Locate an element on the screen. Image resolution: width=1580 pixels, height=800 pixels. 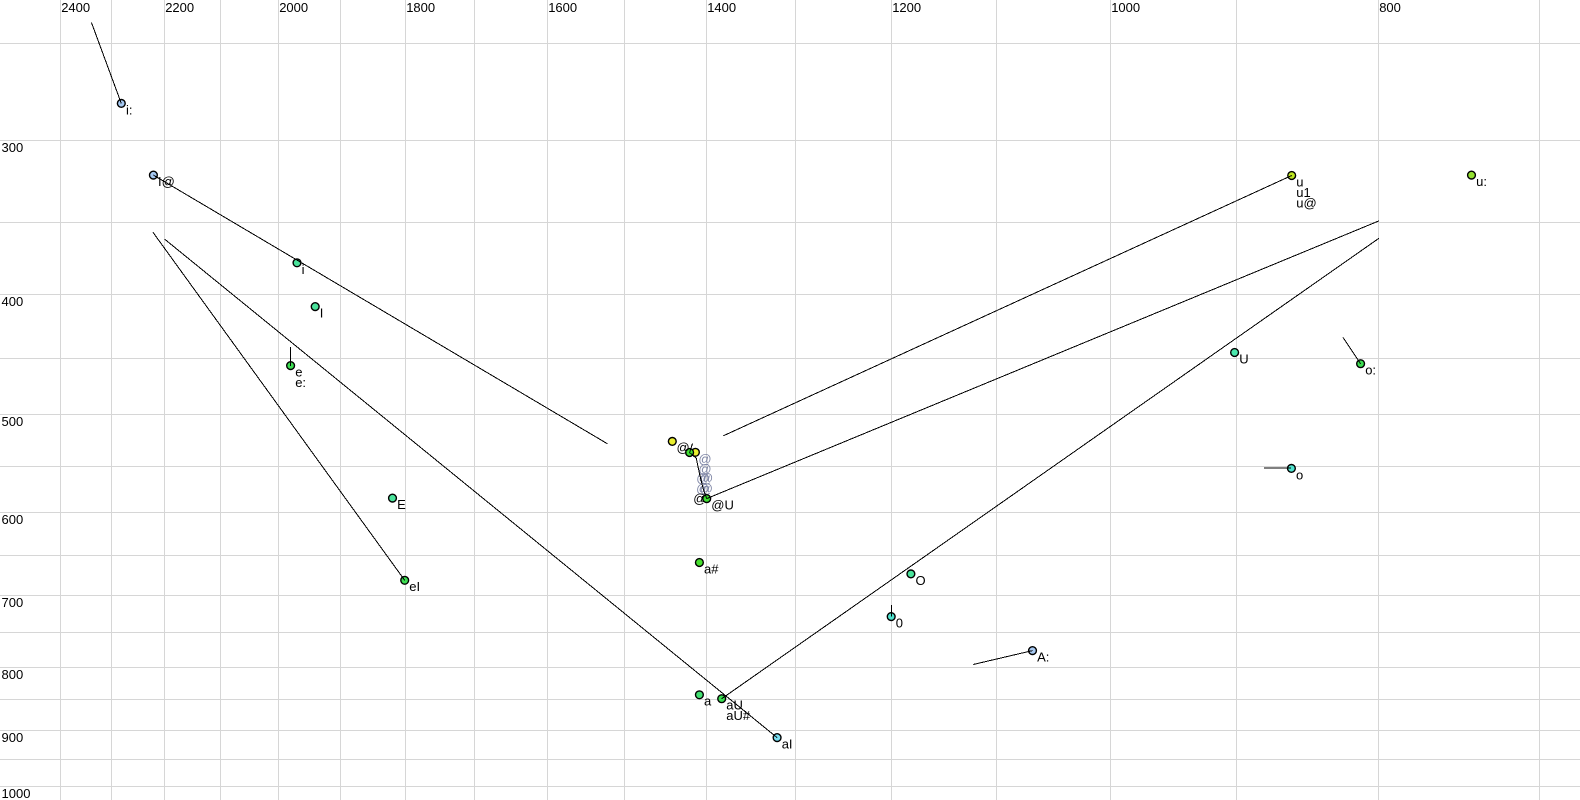
svg-text: @U is located at coordinates (722, 505).